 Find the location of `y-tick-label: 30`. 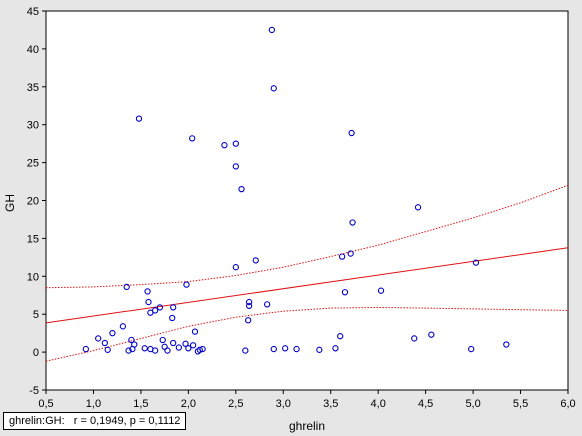

y-tick-label: 30 is located at coordinates (33, 126).